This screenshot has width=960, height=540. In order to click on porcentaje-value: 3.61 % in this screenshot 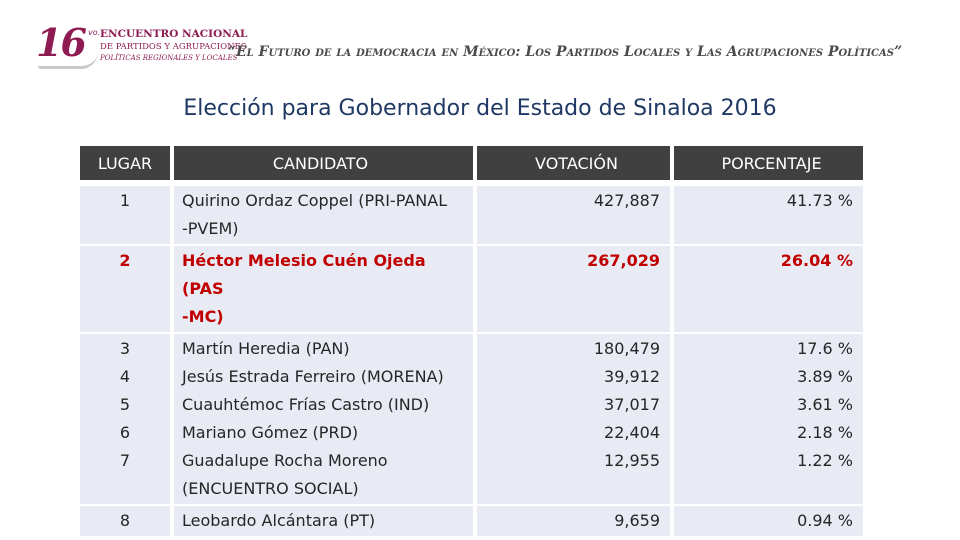, I will do `click(825, 404)`.